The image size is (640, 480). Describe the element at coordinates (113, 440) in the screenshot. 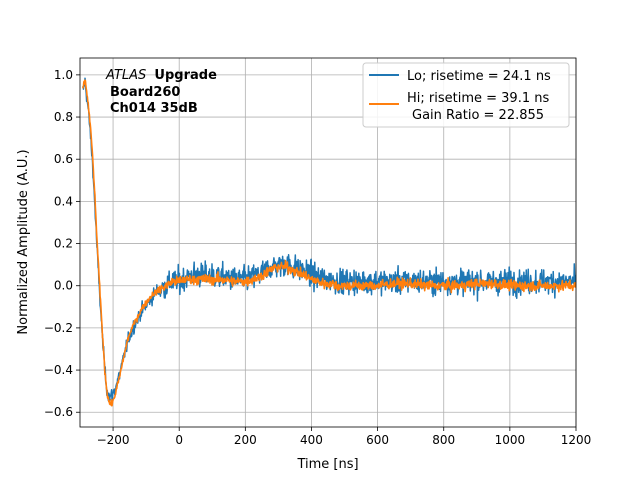

I see `x-tick-label: −200` at that location.